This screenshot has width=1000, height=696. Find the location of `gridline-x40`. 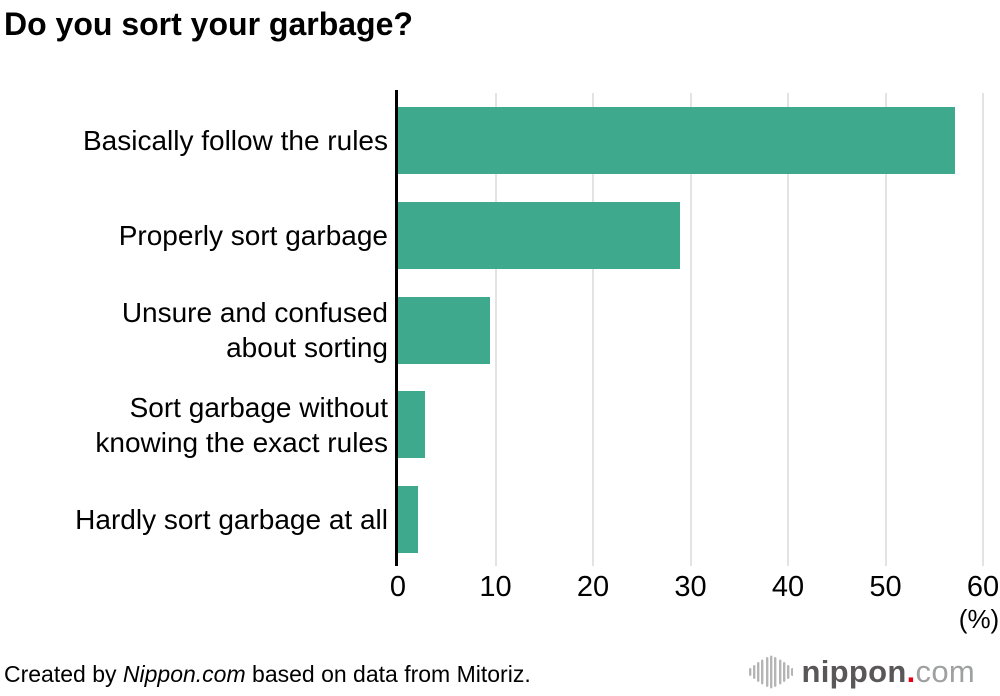

gridline-x40 is located at coordinates (788, 329).